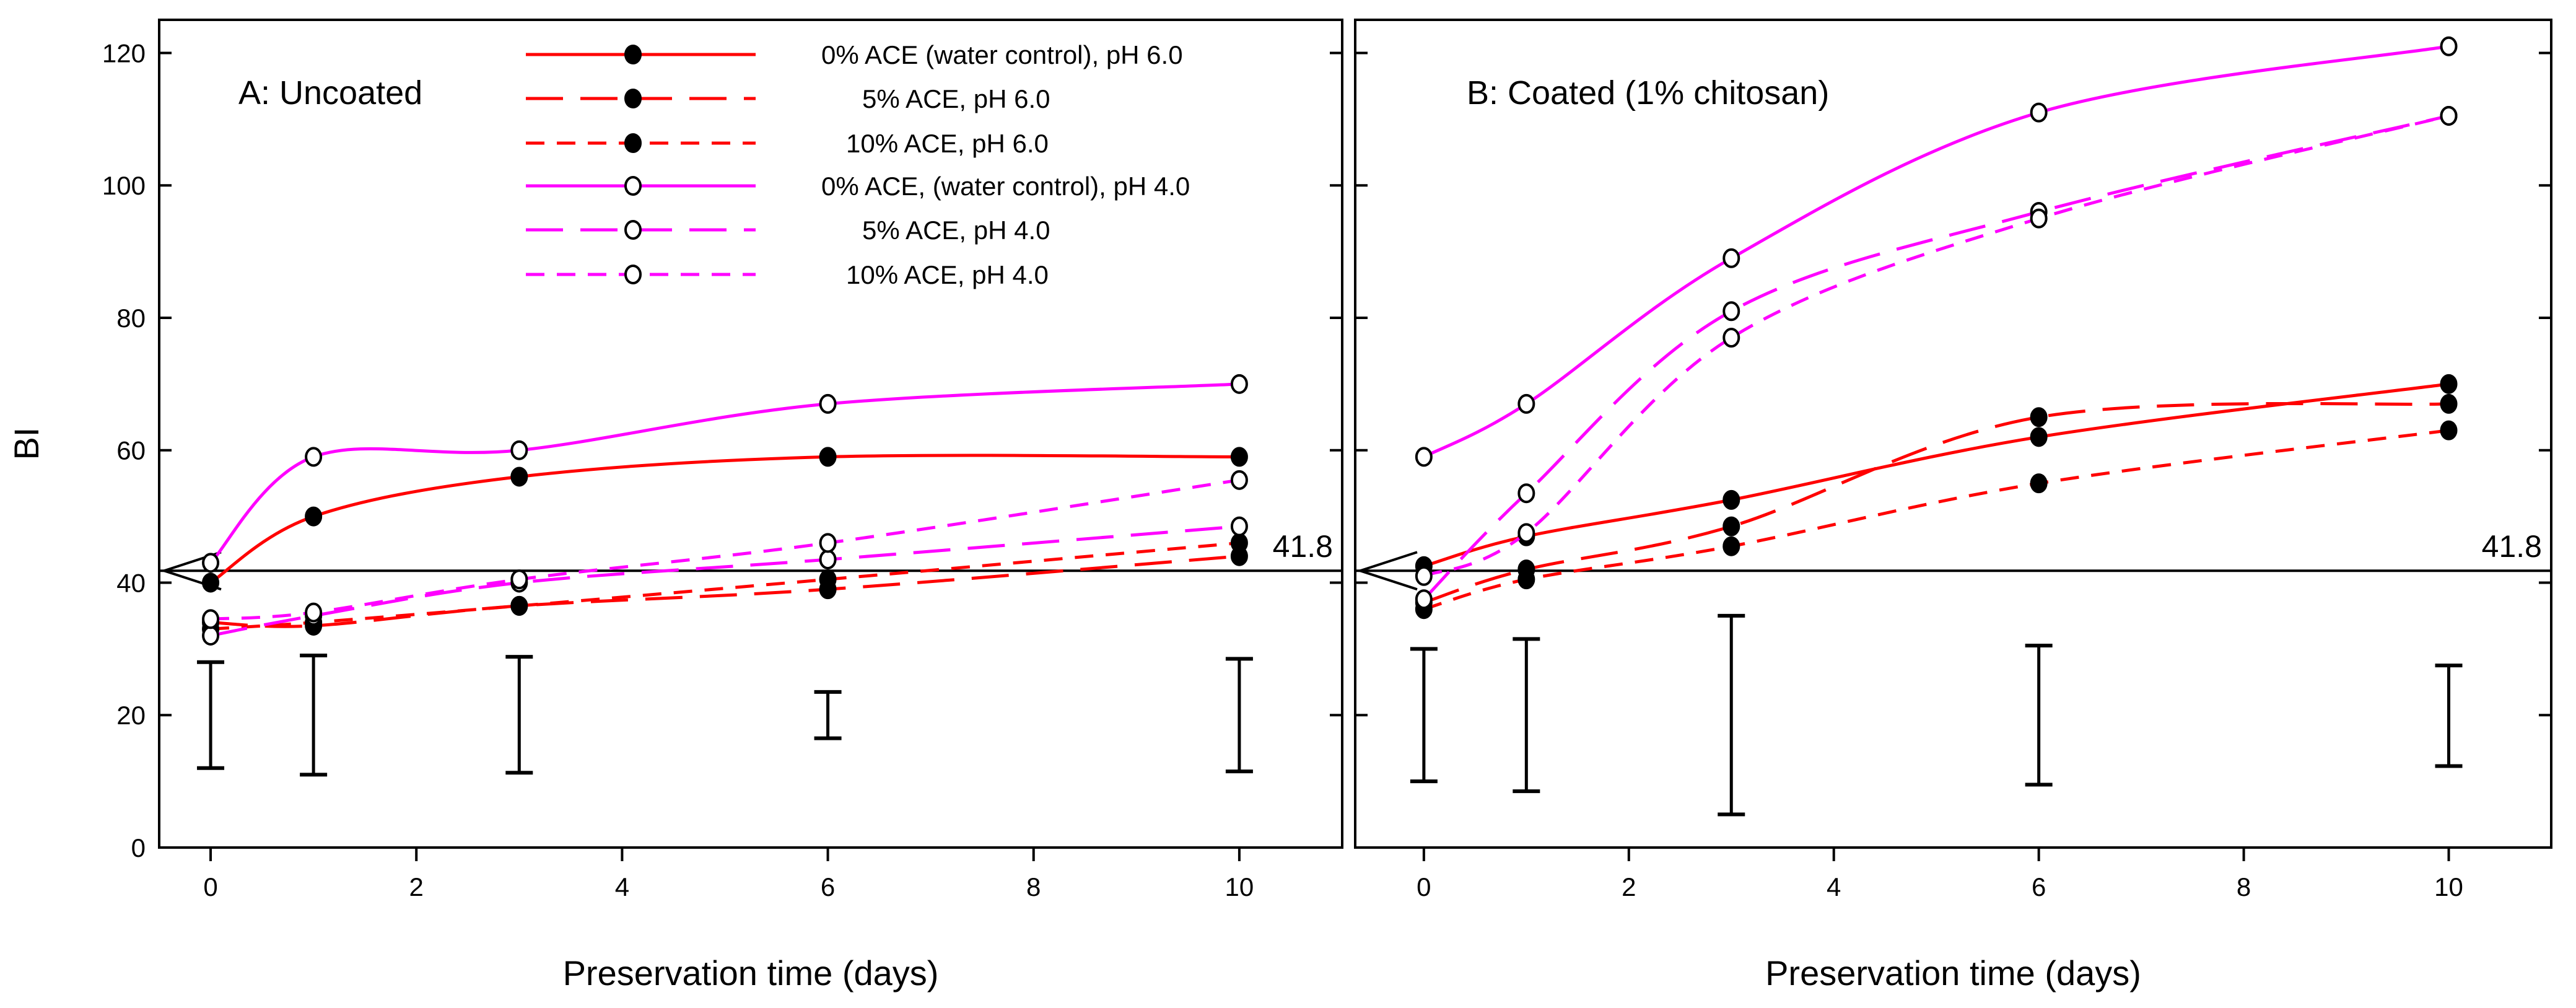  What do you see at coordinates (787, 143) in the screenshot?
I see `legend-item: 10% ACE, pH 6.0` at bounding box center [787, 143].